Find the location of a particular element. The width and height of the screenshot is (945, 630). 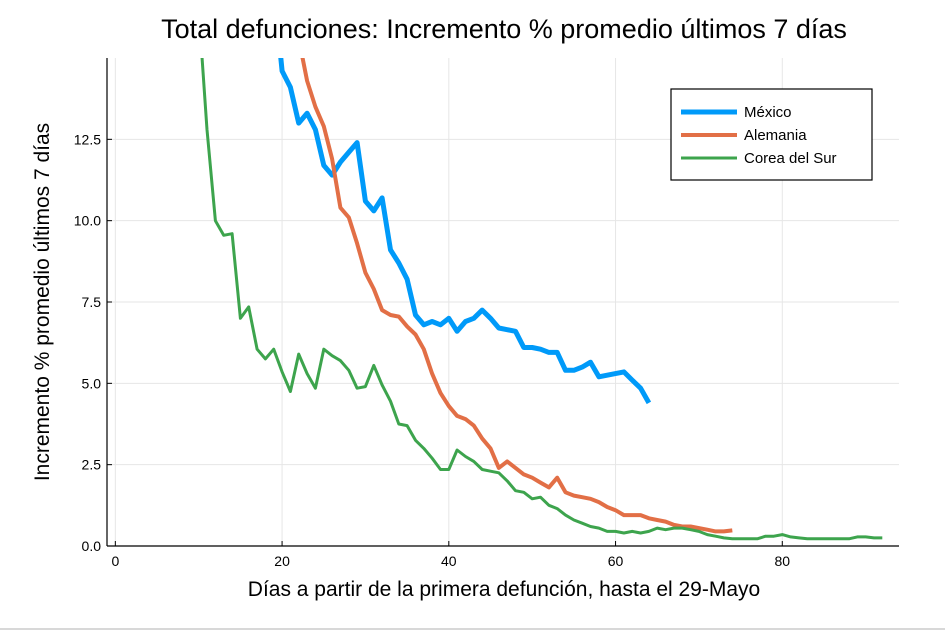

y-tick-label: 10.0 is located at coordinates (87, 221).